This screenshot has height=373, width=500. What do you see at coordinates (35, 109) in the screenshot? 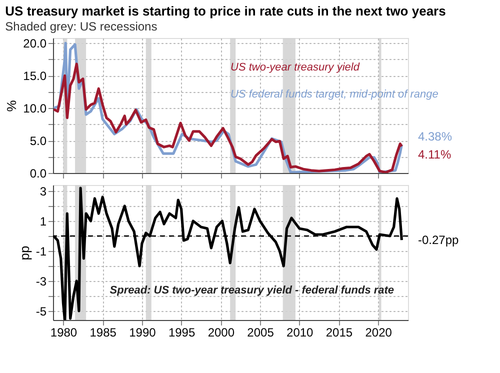
I see `y-tick-label: 10.0` at bounding box center [35, 109].